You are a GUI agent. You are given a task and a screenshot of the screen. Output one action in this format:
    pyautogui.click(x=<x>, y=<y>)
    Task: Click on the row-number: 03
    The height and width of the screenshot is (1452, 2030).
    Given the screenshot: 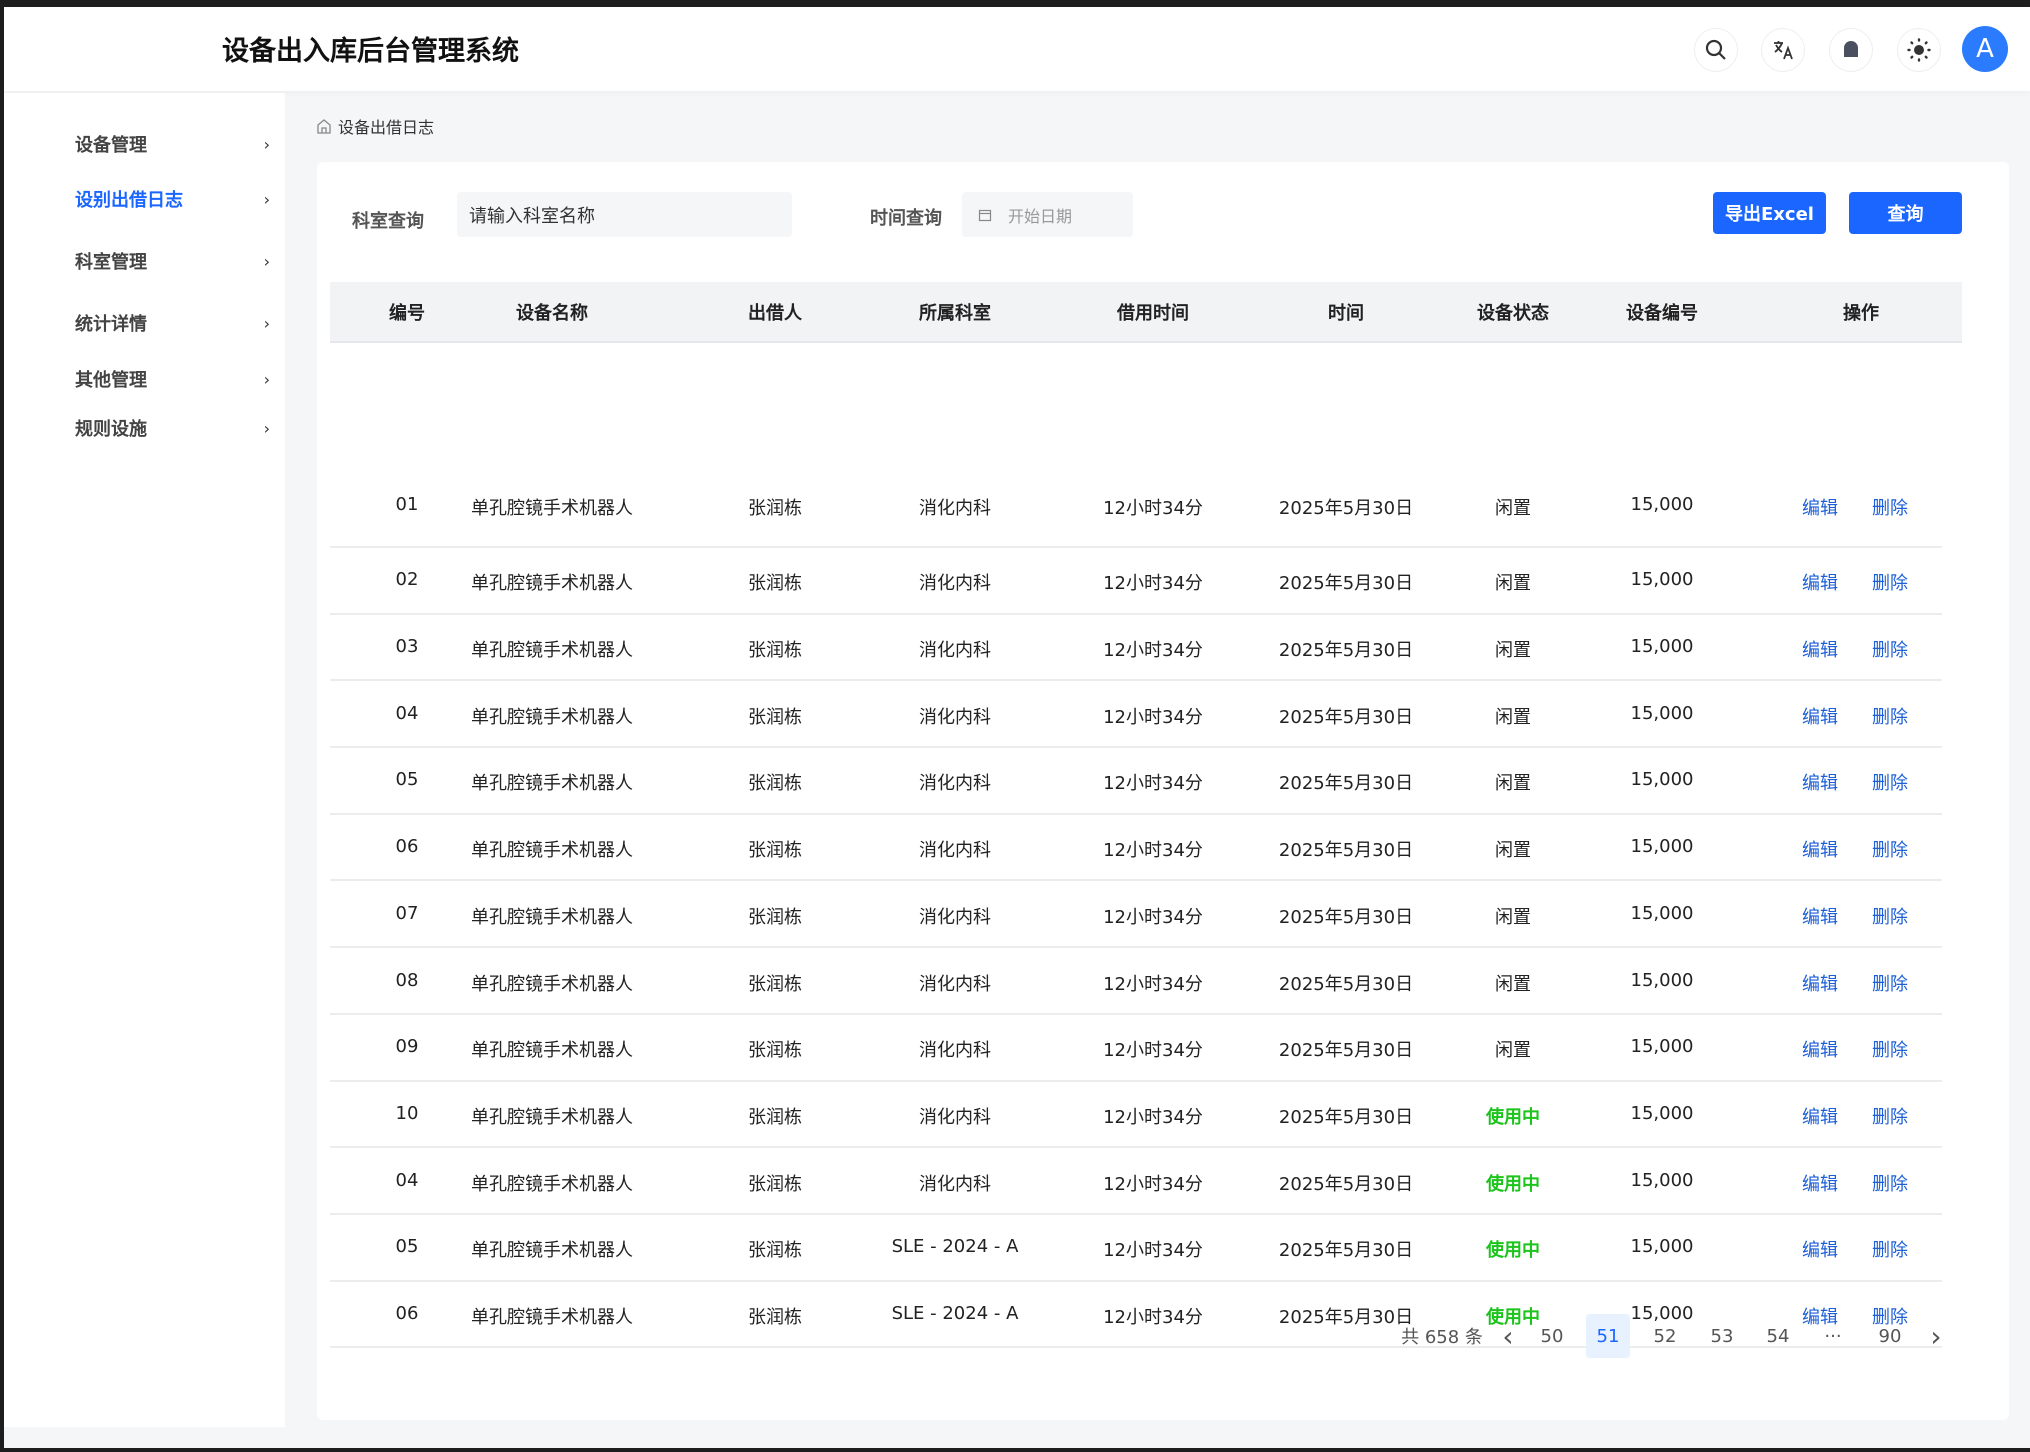 What is the action you would take?
    pyautogui.click(x=407, y=647)
    